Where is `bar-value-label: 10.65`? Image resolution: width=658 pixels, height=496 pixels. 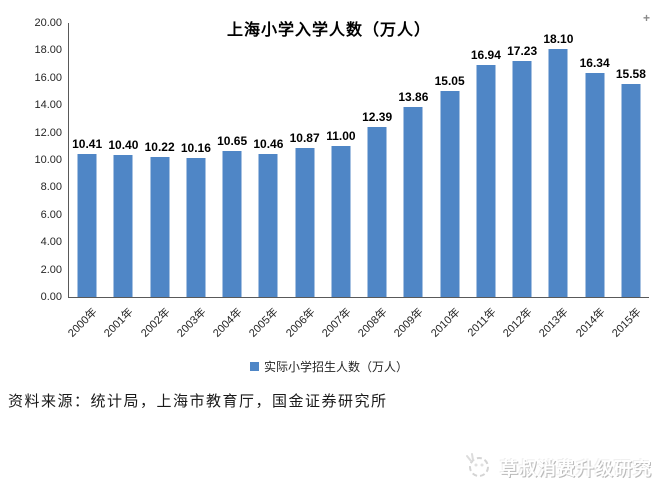
bar-value-label: 10.65 is located at coordinates (232, 141).